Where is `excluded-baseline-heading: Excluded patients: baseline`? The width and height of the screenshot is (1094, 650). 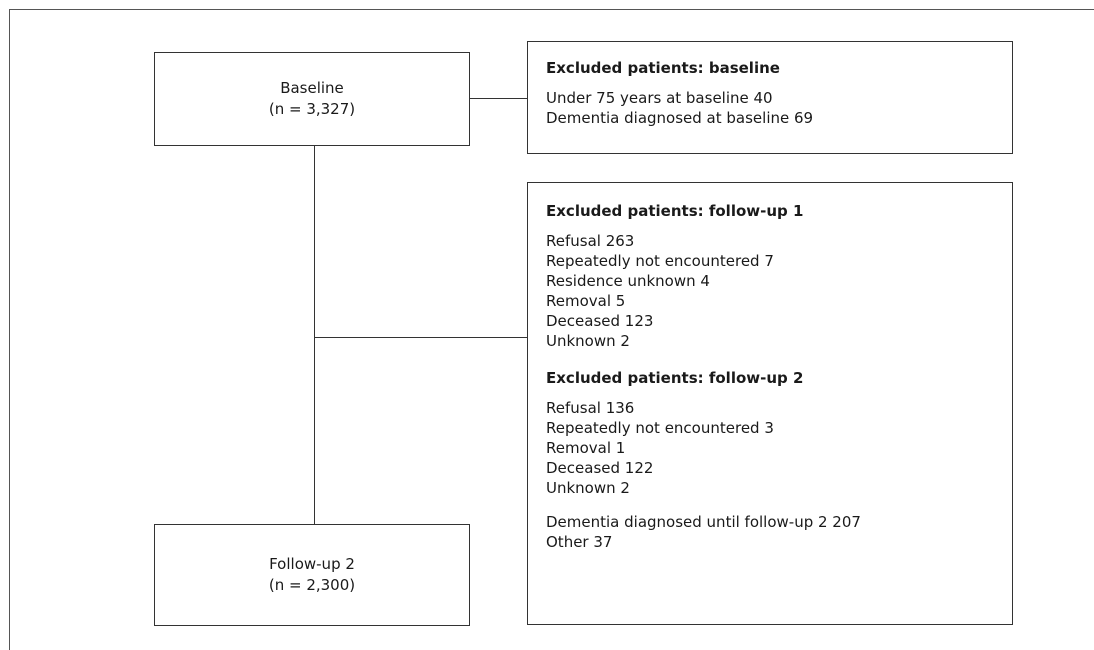 excluded-baseline-heading: Excluded patients: baseline is located at coordinates (663, 68).